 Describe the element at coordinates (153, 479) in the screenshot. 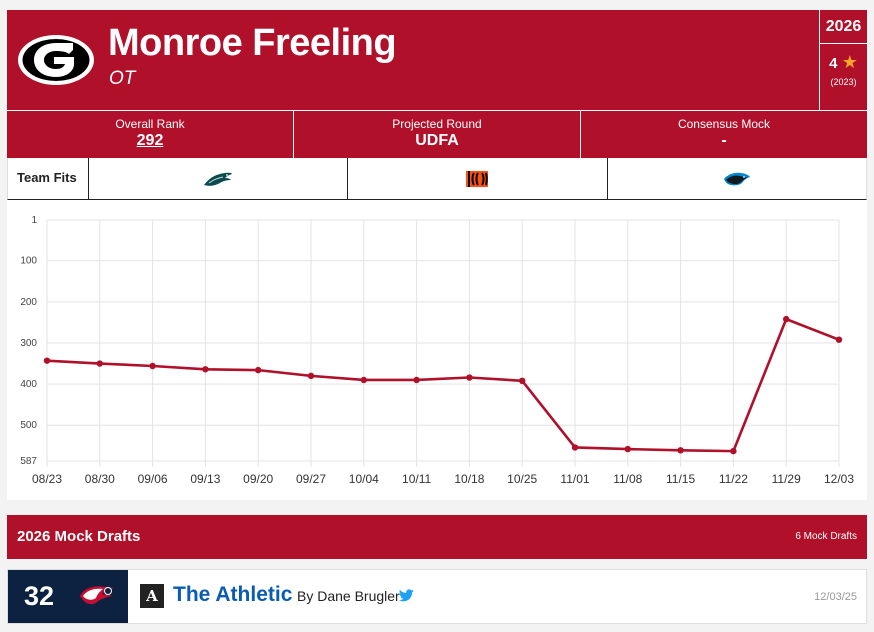

I see `x-tick-label: 09/06` at that location.